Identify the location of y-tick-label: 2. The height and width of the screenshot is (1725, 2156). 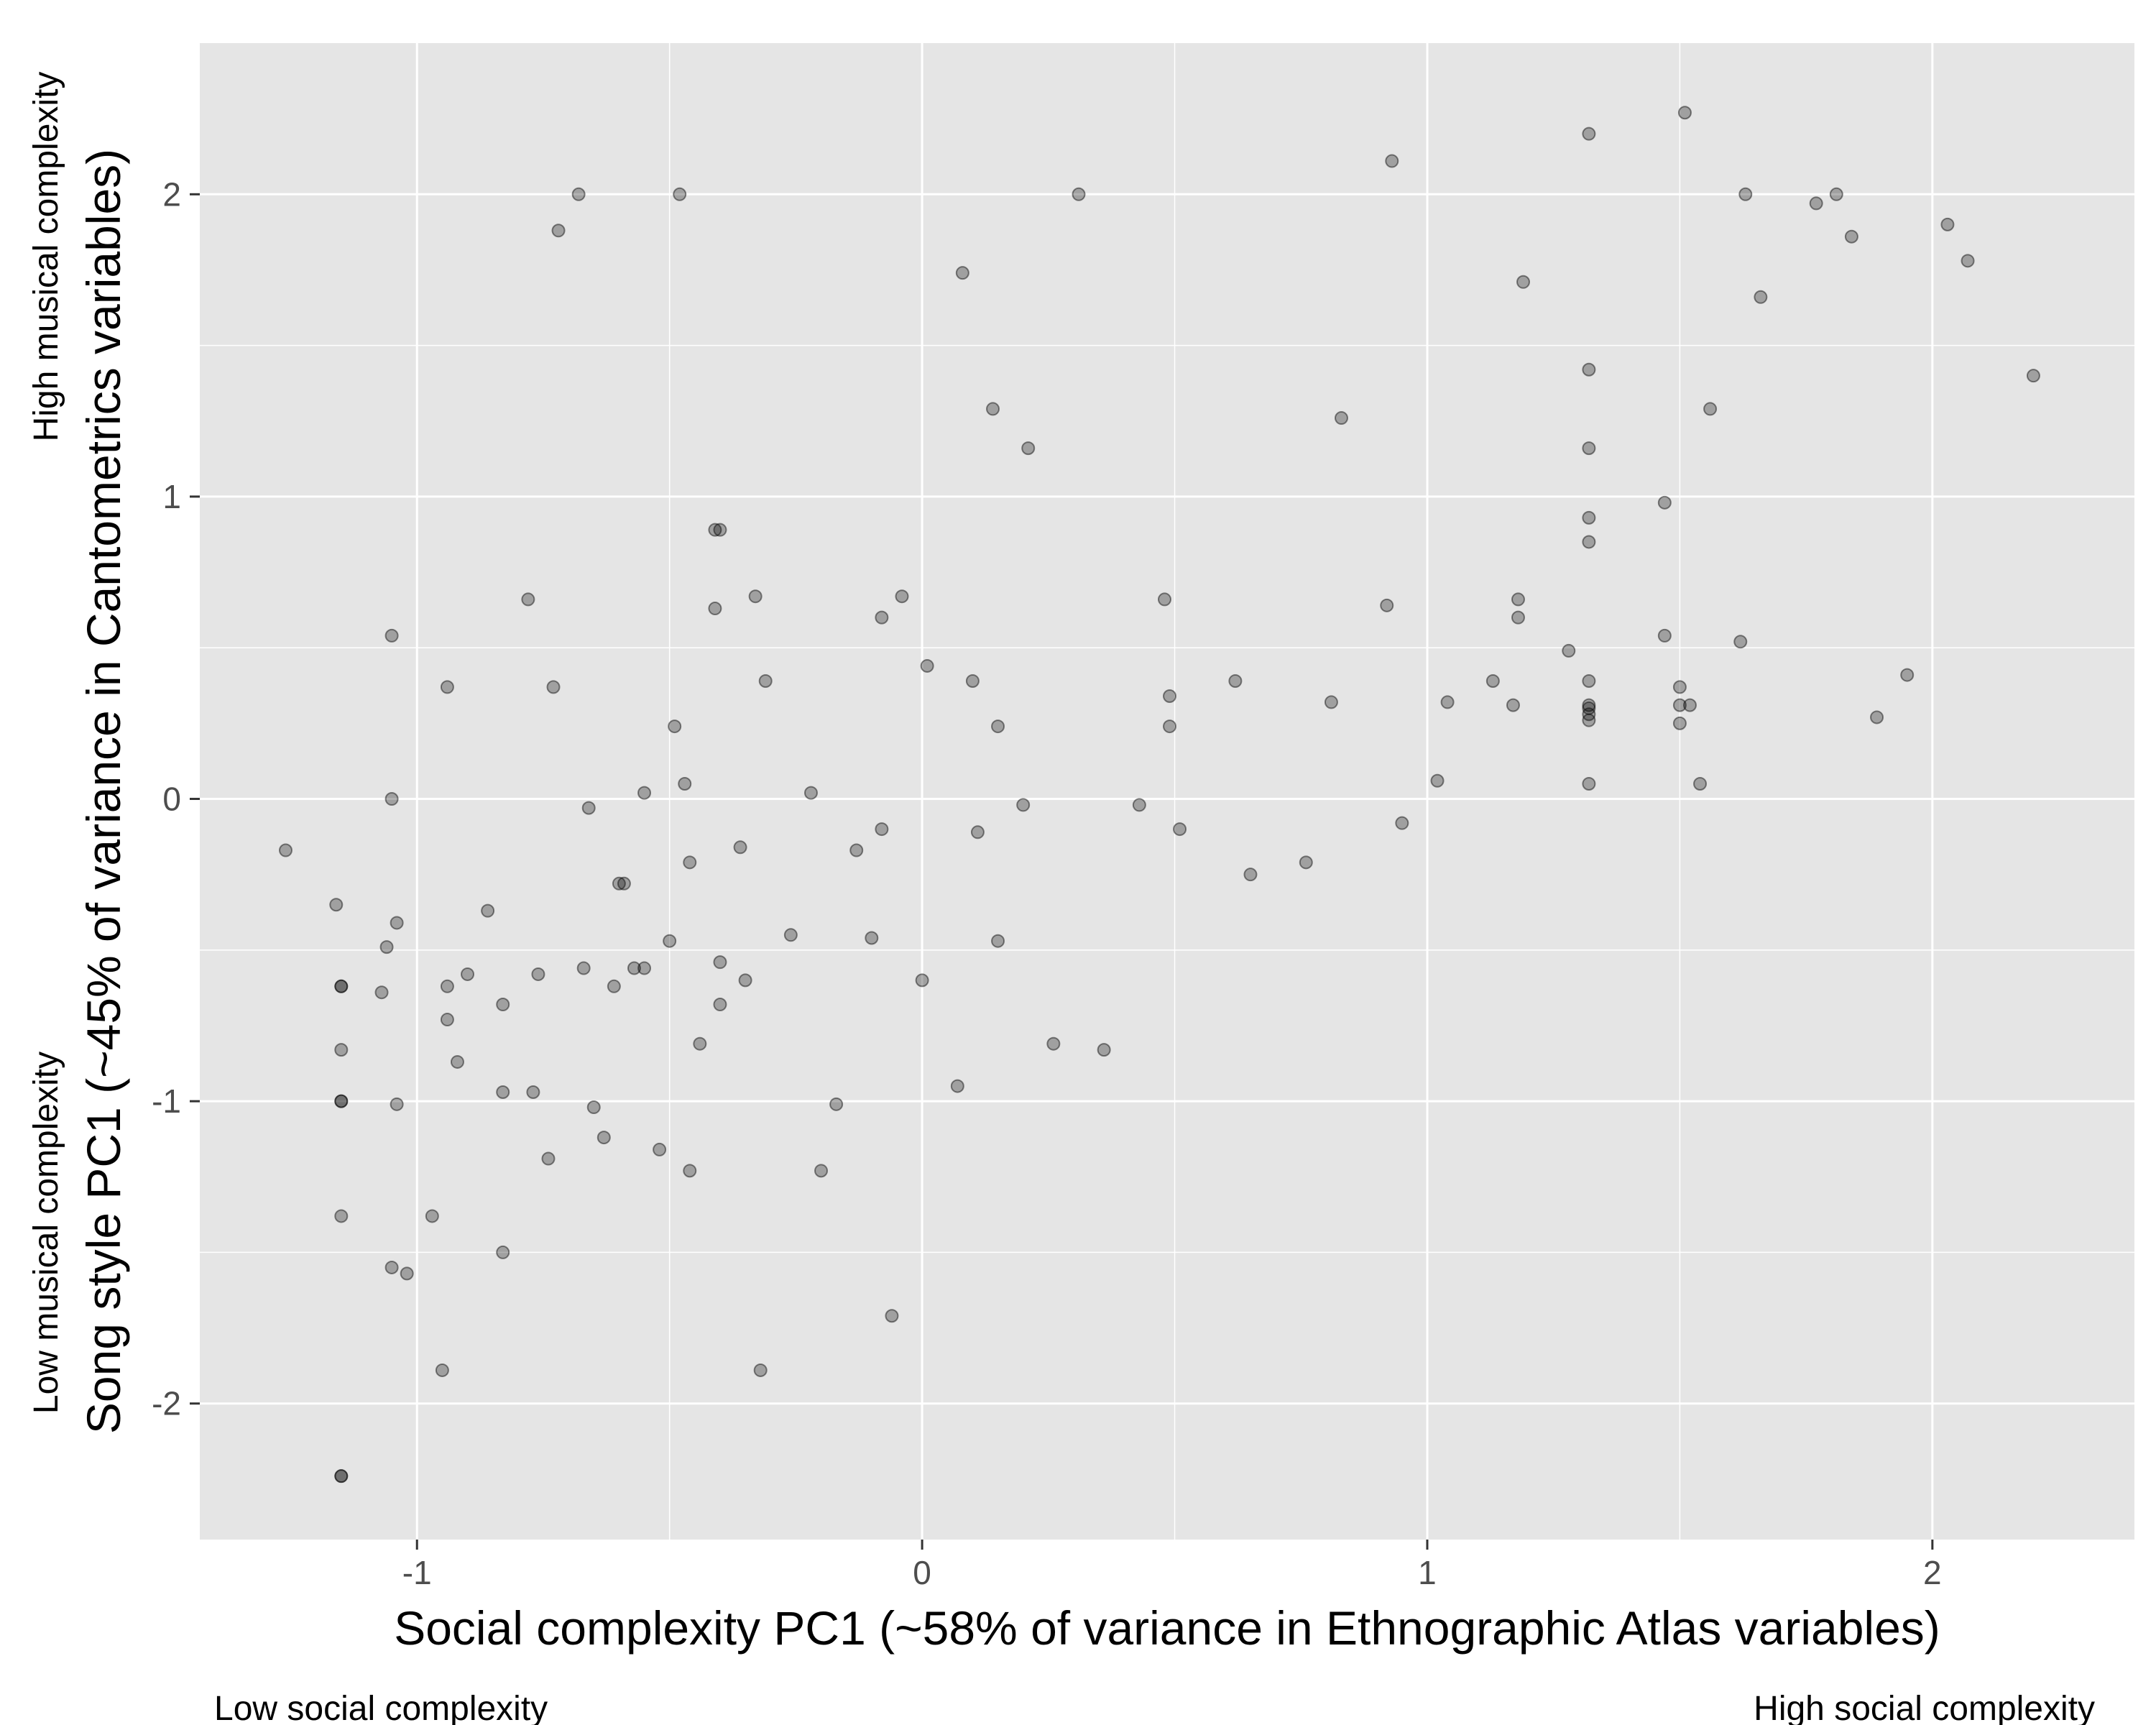
(172, 194).